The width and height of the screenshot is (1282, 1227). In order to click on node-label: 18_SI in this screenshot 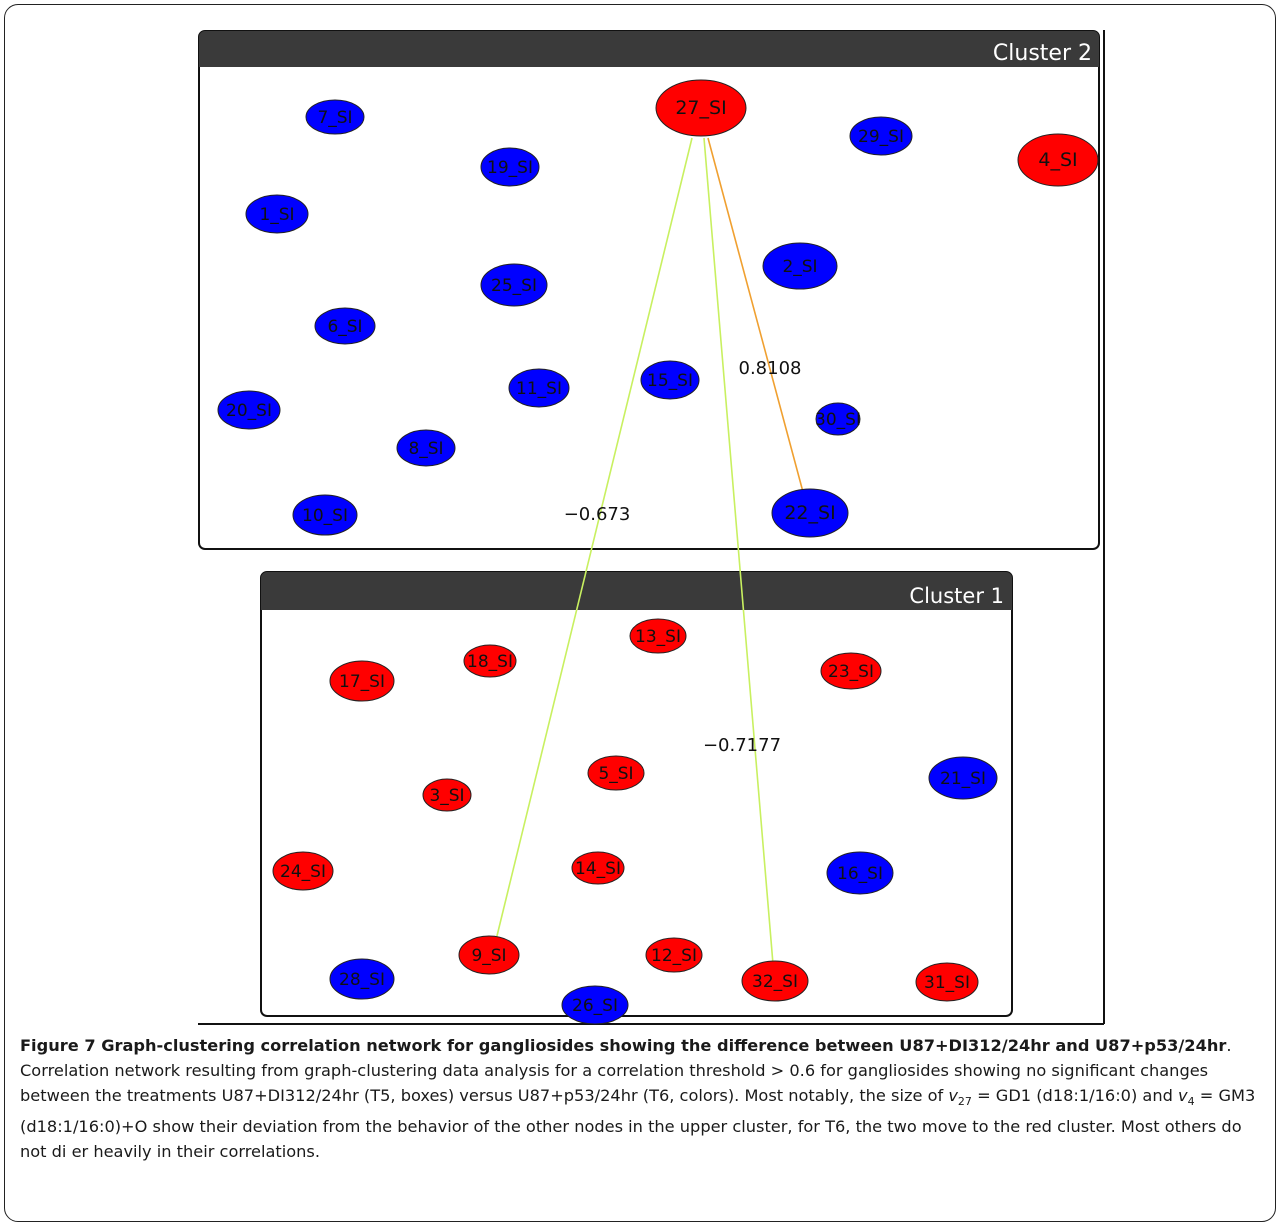, I will do `click(490, 662)`.